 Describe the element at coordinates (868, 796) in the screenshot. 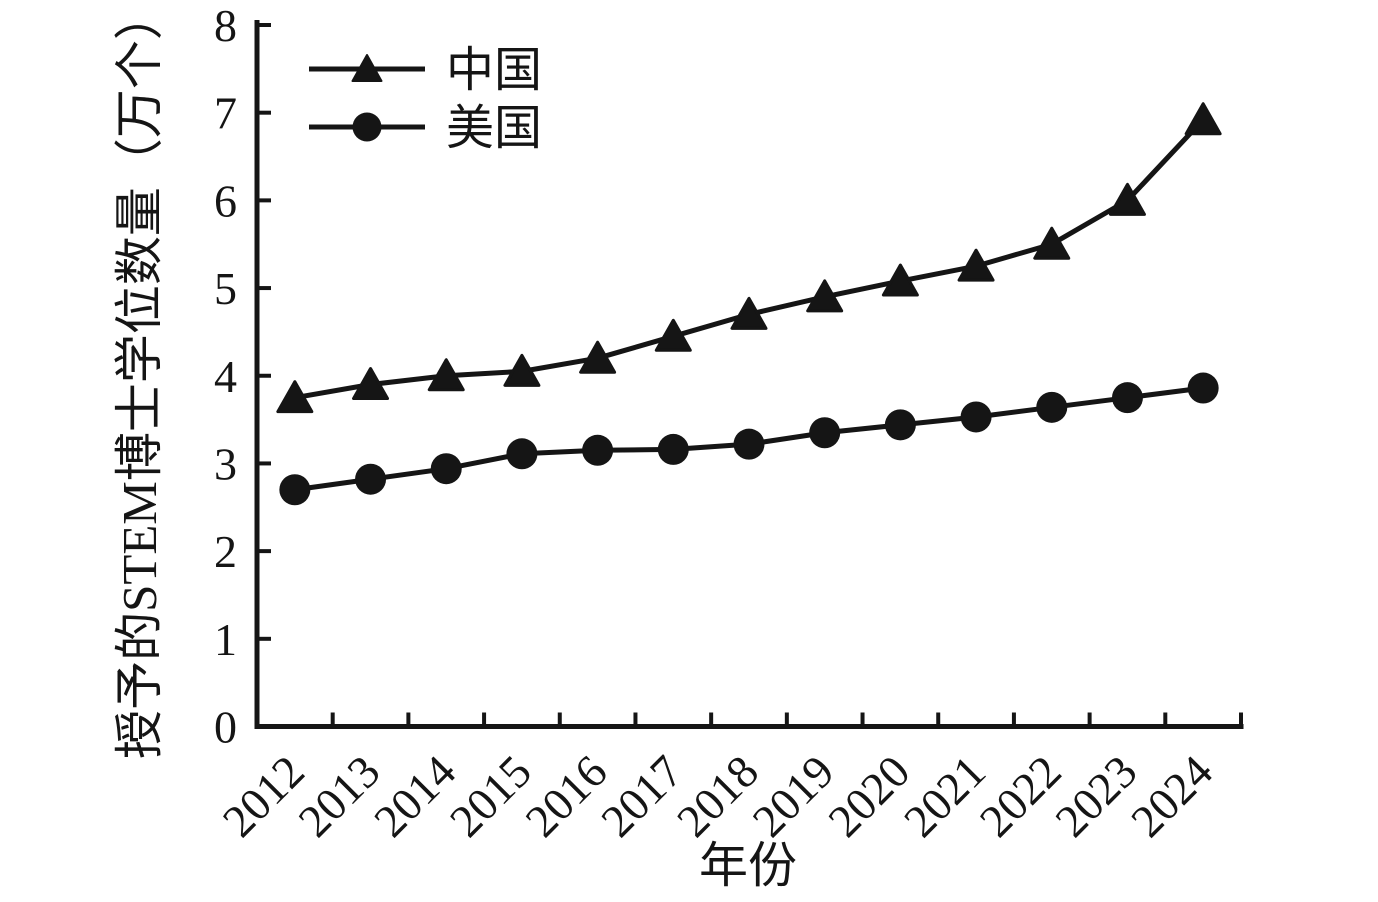

I see `x-year-label: 2020` at that location.